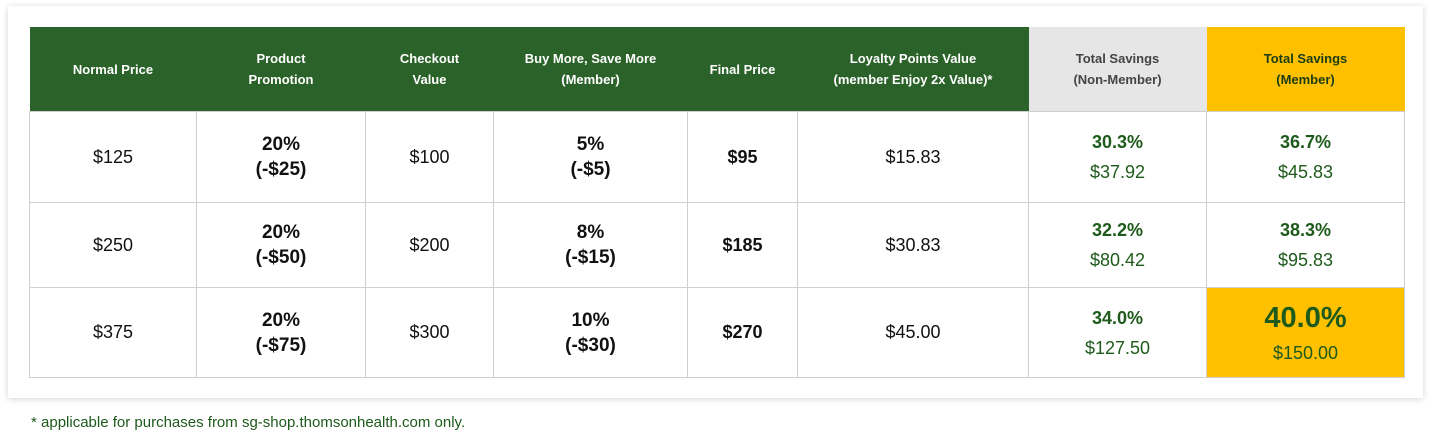 The width and height of the screenshot is (1432, 437). Describe the element at coordinates (913, 332) in the screenshot. I see `loyalty-value-cell: $45.00` at that location.